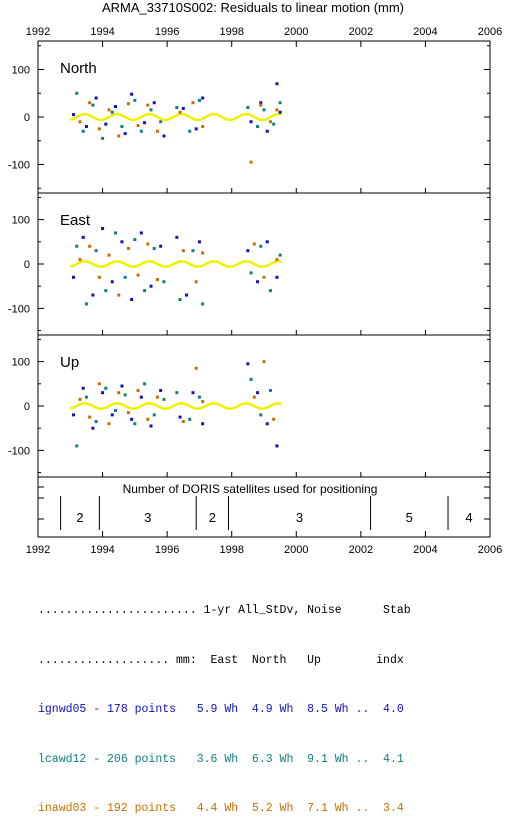 This screenshot has width=506, height=834. I want to click on bottom-tick-label: 2000, so click(296, 550).